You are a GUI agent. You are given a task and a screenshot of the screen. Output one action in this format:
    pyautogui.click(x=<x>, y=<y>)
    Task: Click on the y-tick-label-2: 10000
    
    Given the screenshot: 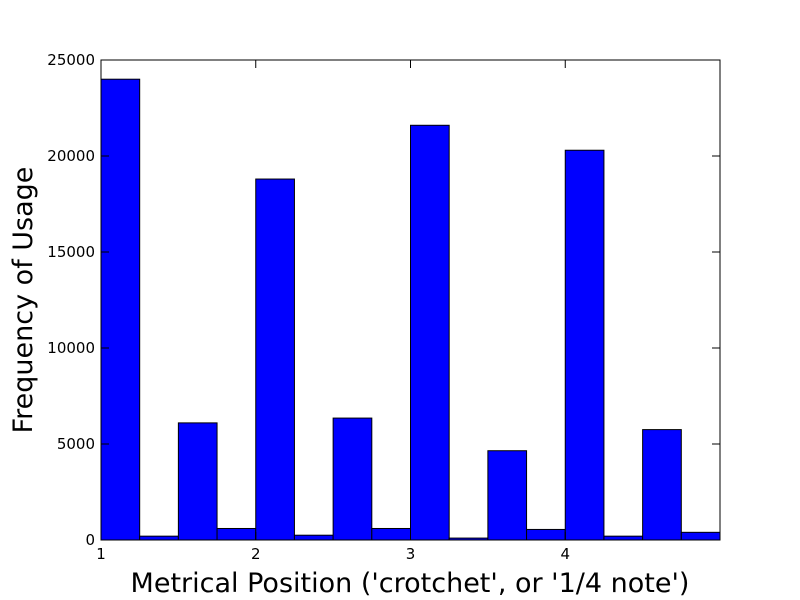 What is the action you would take?
    pyautogui.click(x=71, y=348)
    